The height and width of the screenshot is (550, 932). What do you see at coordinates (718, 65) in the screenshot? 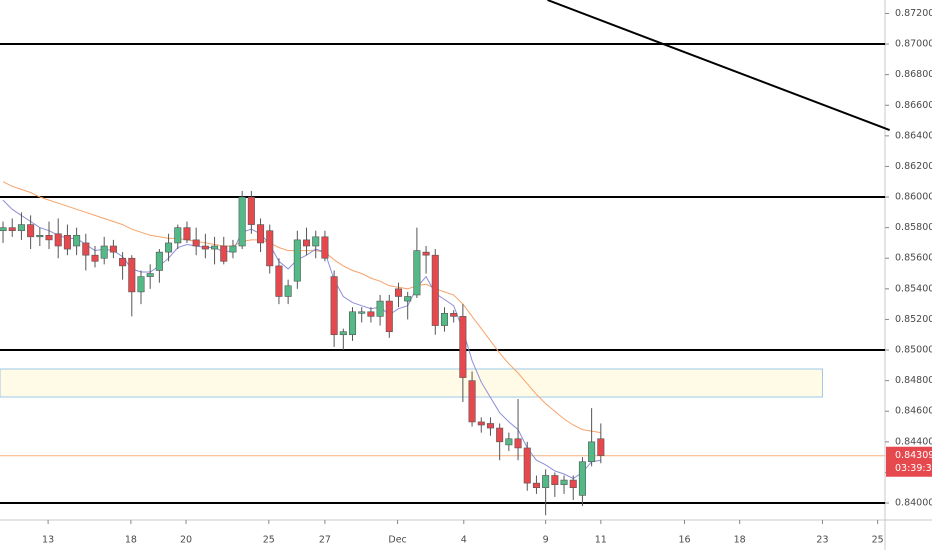
I see `trendline` at bounding box center [718, 65].